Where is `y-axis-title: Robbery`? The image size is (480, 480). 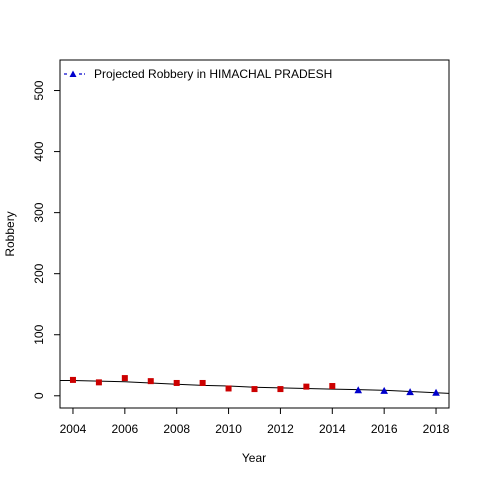 y-axis-title: Robbery is located at coordinates (10, 233).